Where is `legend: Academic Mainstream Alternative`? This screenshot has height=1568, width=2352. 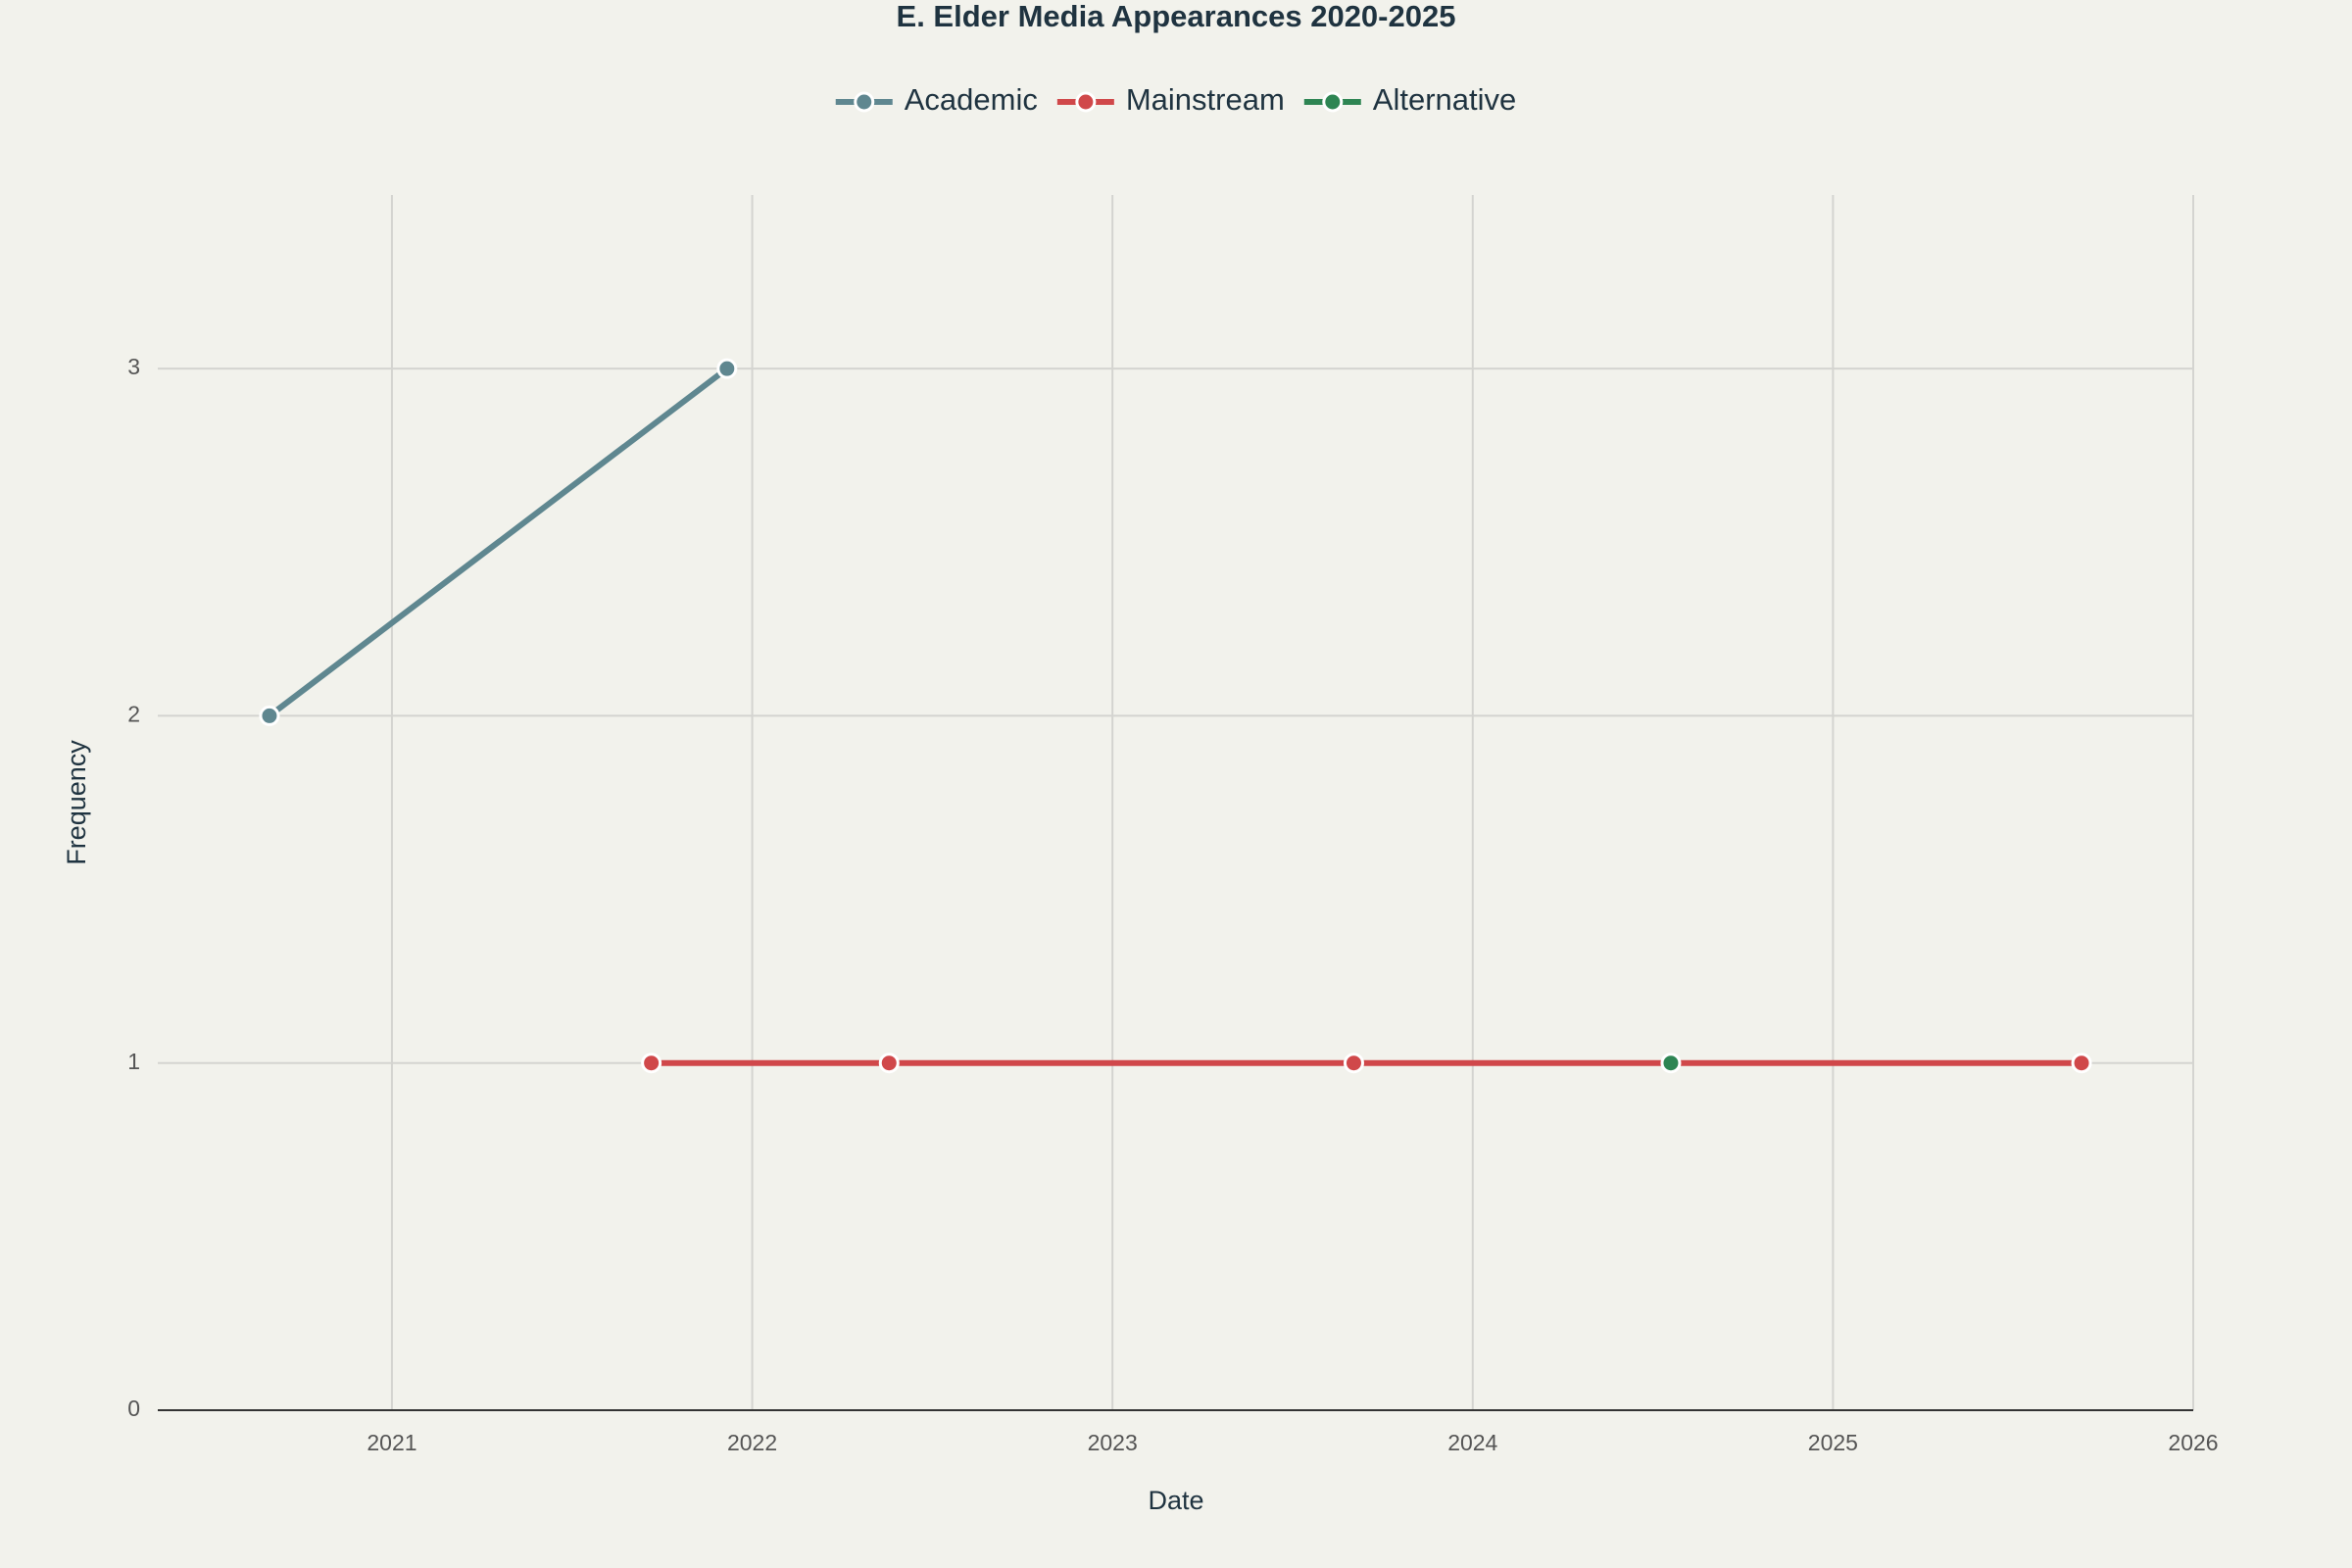
legend: Academic Mainstream Alternative is located at coordinates (1175, 99).